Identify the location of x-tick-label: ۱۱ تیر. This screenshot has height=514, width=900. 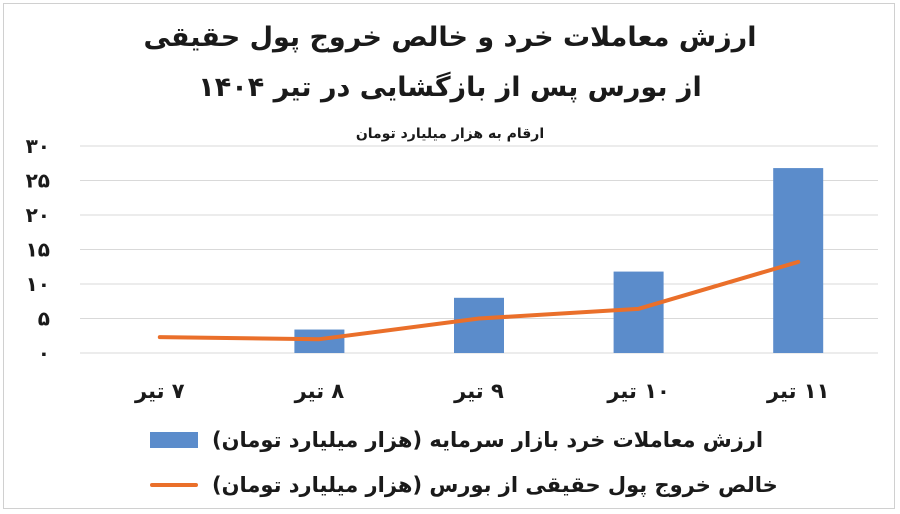
(797, 391).